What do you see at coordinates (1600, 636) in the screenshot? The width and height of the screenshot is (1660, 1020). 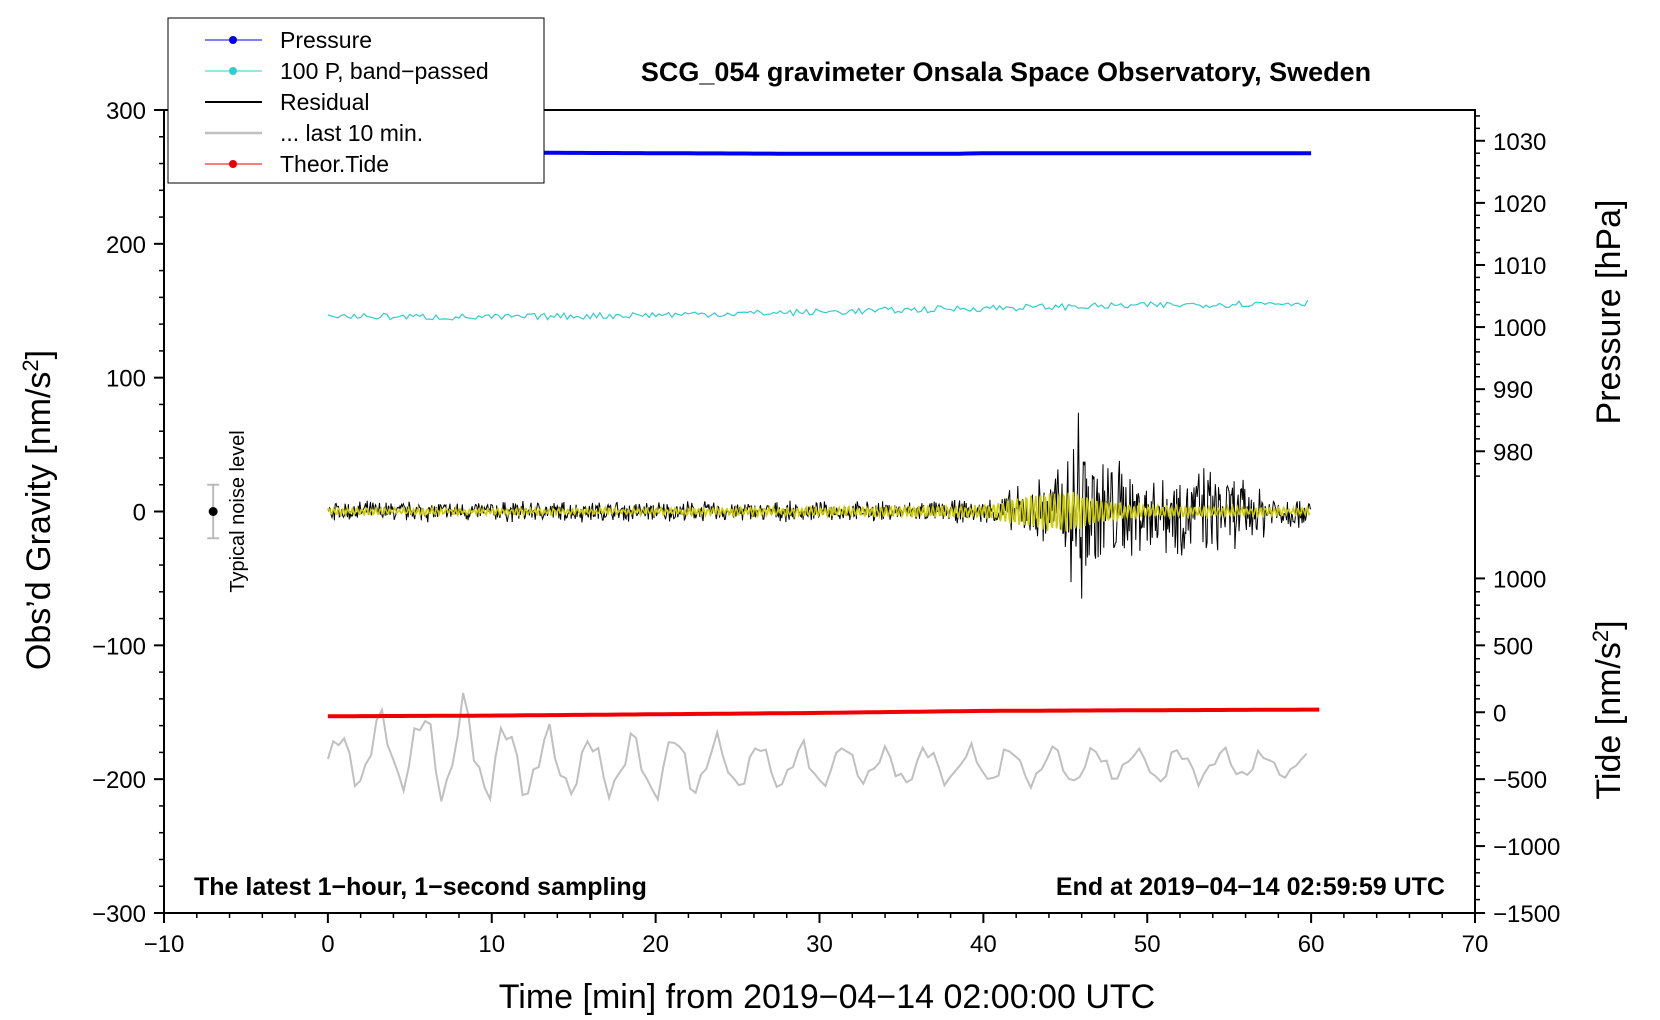 I see `y-axis-label-tide-sup: 2` at bounding box center [1600, 636].